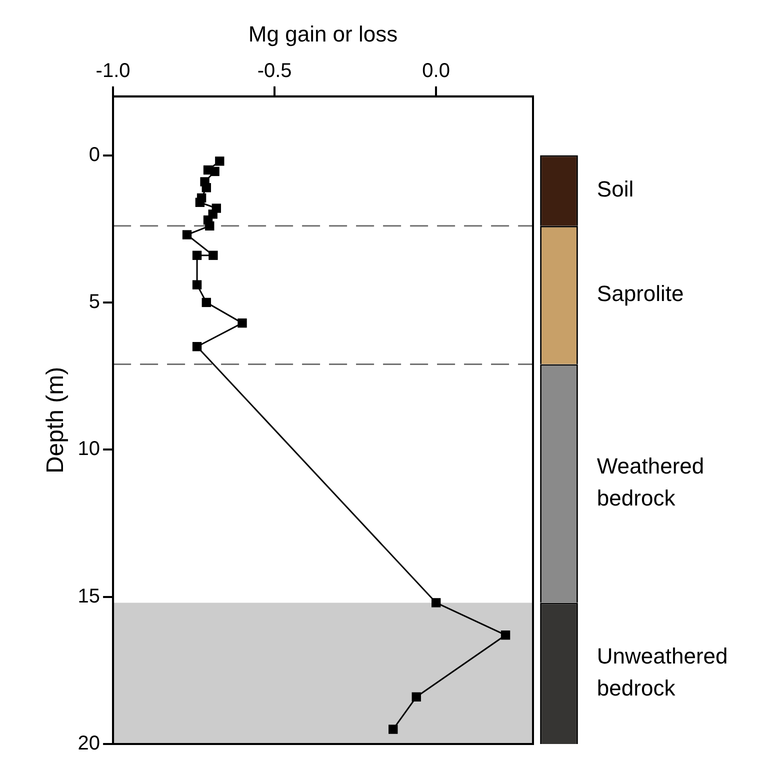 This screenshot has width=759, height=759. Describe the element at coordinates (274, 71) in the screenshot. I see `x-tick-label: -0.5` at that location.